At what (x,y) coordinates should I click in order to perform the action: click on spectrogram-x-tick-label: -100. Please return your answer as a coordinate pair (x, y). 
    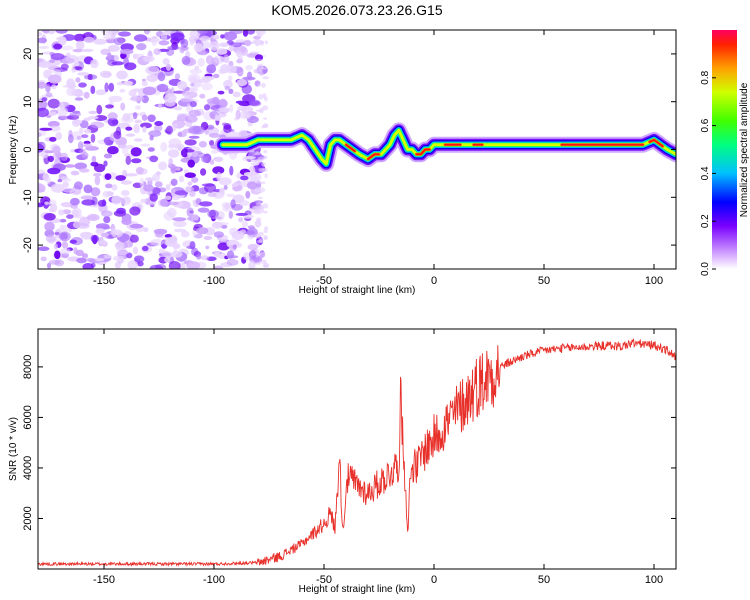
    Looking at the image, I should click on (214, 281).